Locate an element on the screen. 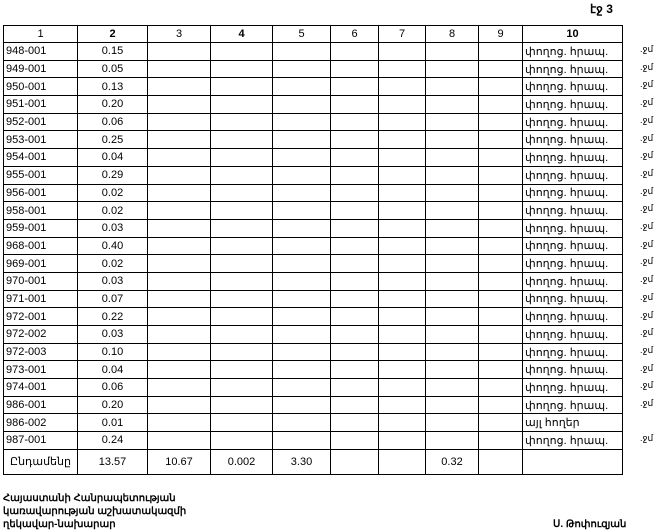  table-cell: 959-001 is located at coordinates (40, 228).